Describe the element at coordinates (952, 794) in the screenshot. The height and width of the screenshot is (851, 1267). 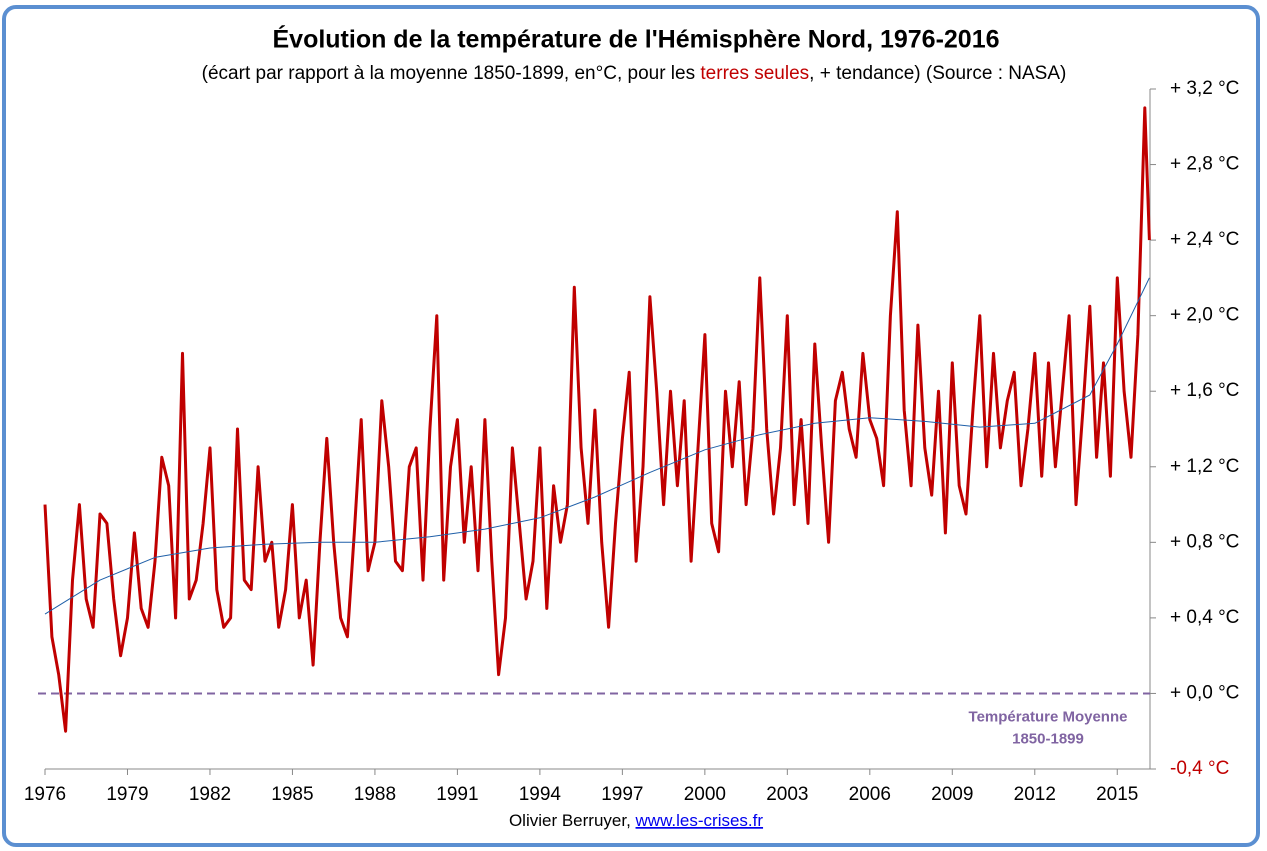
I see `x-tick-label: 2009` at that location.